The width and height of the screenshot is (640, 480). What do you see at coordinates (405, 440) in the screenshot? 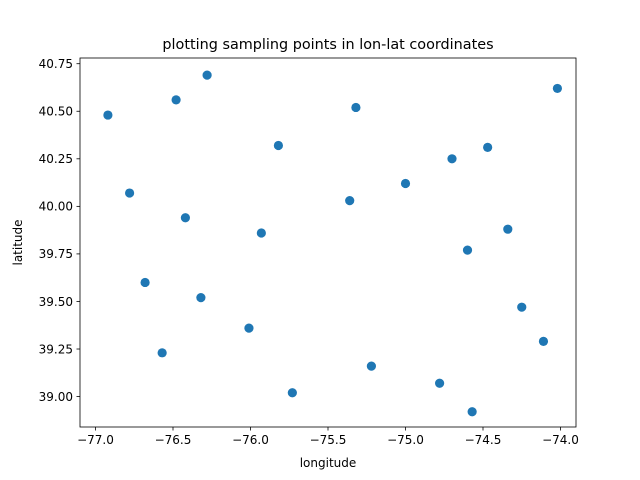
I see `x-tick-label: −75.0` at bounding box center [405, 440].